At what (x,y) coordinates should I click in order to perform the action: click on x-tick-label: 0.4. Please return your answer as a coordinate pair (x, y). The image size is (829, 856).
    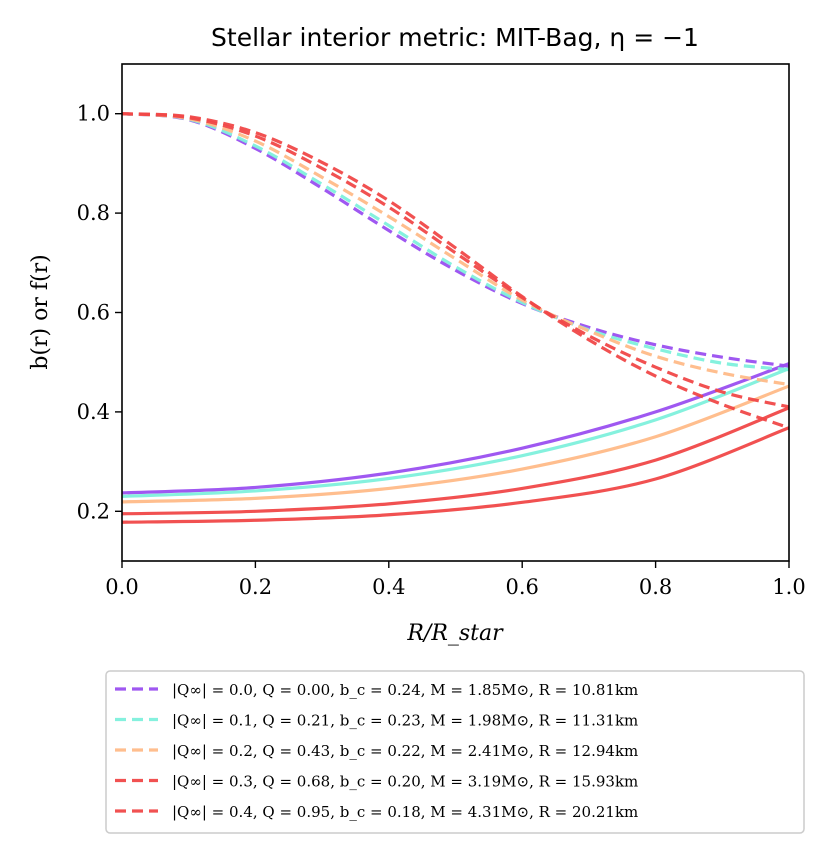
    Looking at the image, I should click on (388, 587).